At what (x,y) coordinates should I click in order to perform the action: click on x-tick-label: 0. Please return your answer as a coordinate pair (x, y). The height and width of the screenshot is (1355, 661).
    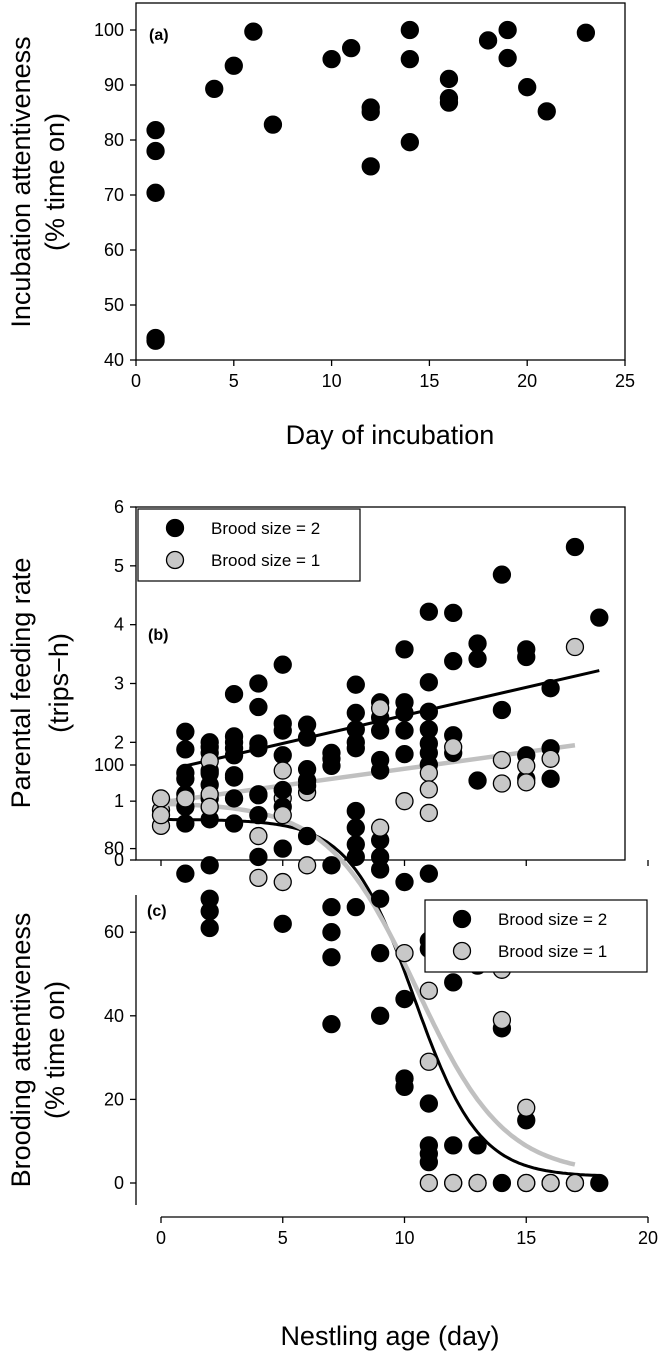
    Looking at the image, I should click on (161, 1238).